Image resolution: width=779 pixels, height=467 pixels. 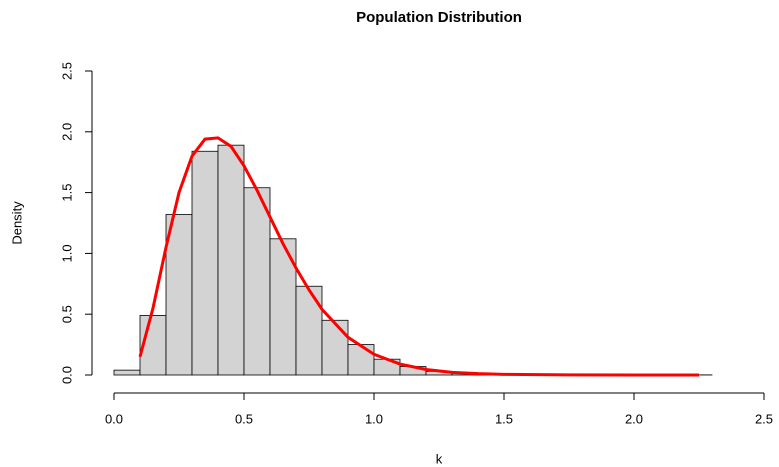 I want to click on y-tick-label: 0.0, so click(x=66, y=375).